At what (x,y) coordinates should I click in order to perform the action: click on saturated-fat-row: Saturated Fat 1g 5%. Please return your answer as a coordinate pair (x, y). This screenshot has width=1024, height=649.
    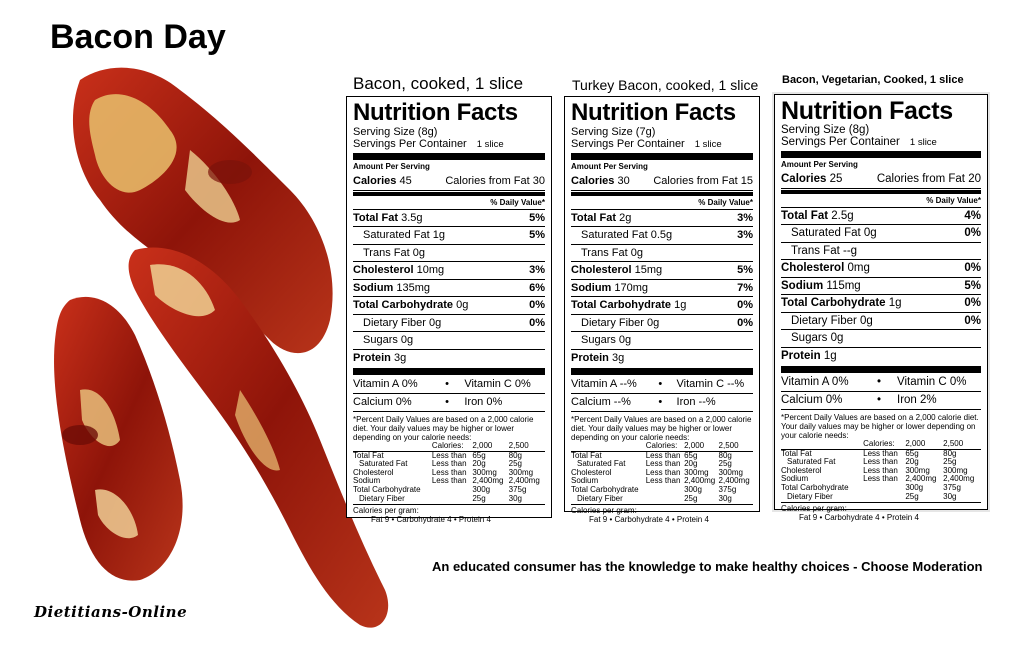
    Looking at the image, I should click on (449, 236).